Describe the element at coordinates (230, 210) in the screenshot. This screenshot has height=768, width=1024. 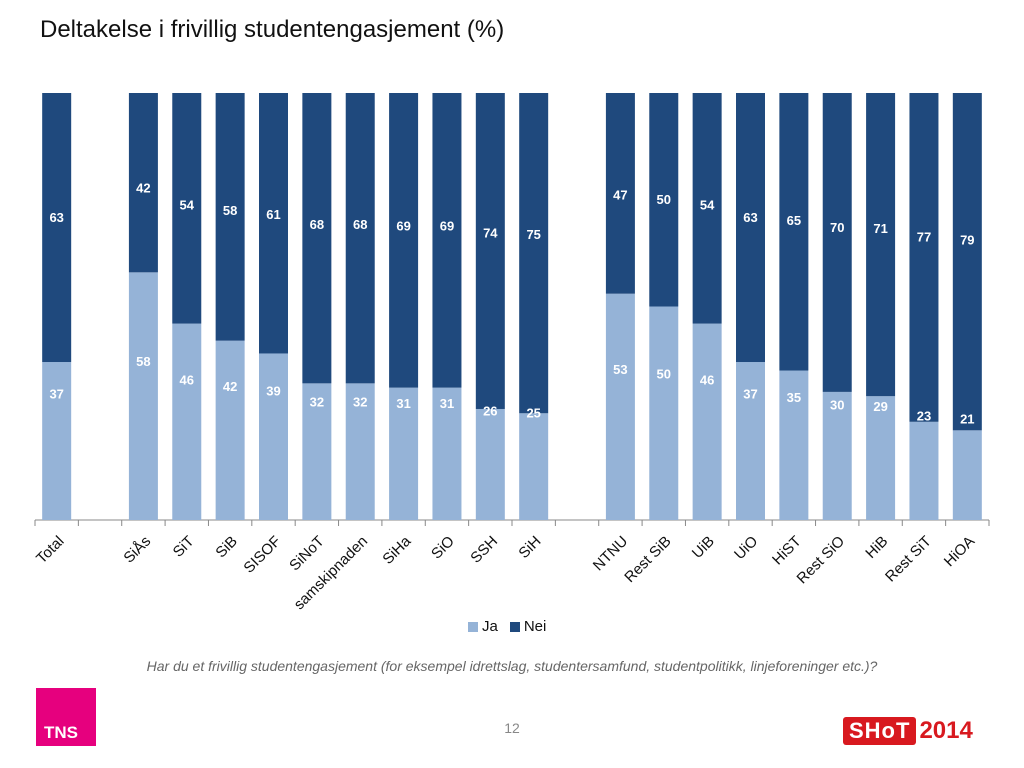
I see `data-label-nei: 58` at that location.